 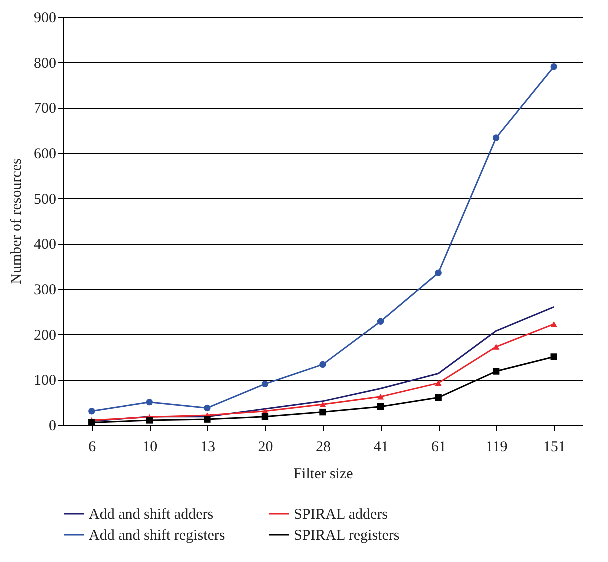 What do you see at coordinates (45, 109) in the screenshot?
I see `y-tick-label: 700` at bounding box center [45, 109].